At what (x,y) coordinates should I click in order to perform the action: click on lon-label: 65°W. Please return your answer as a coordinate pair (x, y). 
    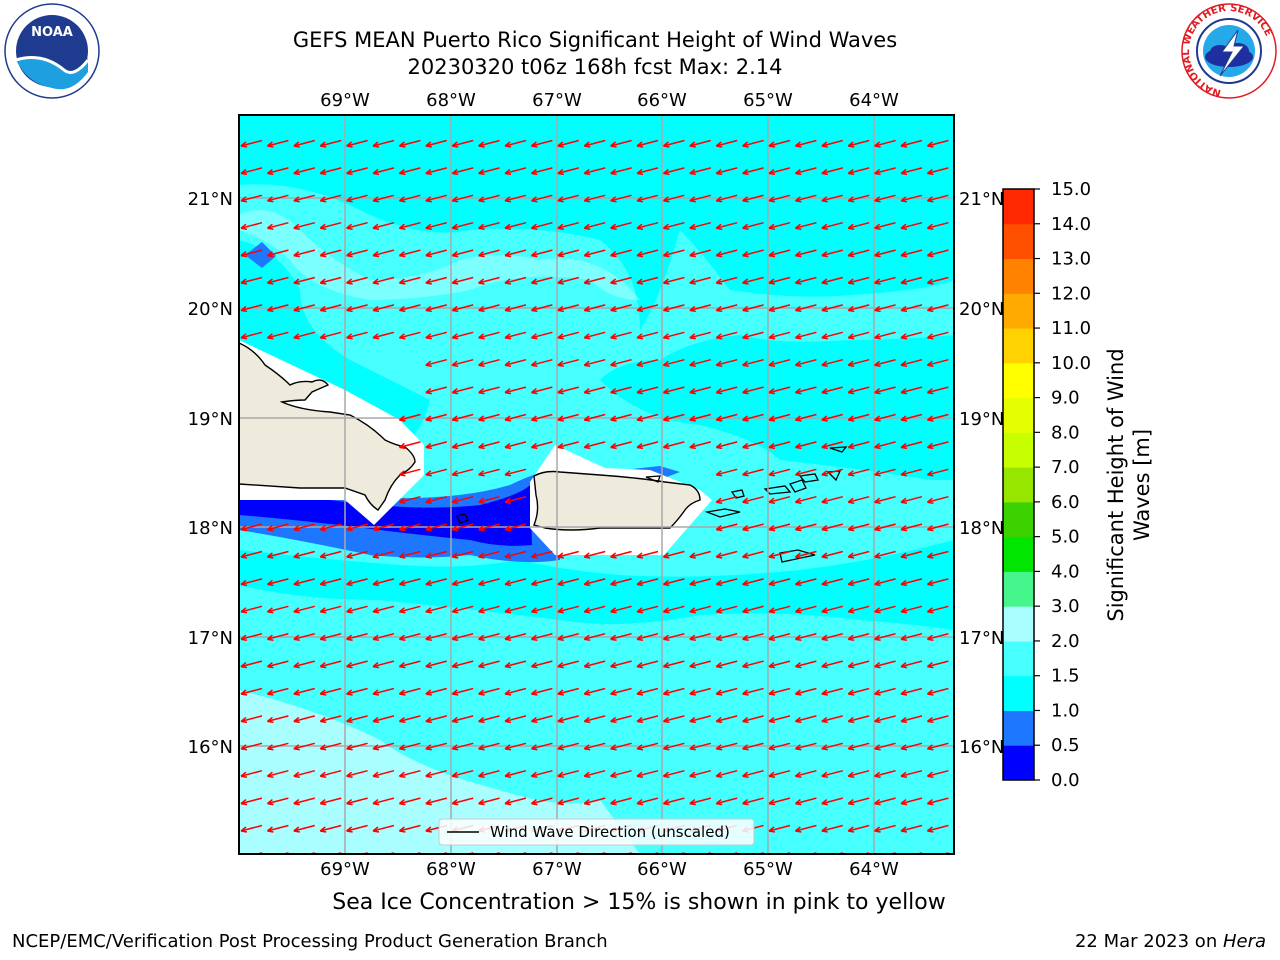
    Looking at the image, I should click on (768, 100).